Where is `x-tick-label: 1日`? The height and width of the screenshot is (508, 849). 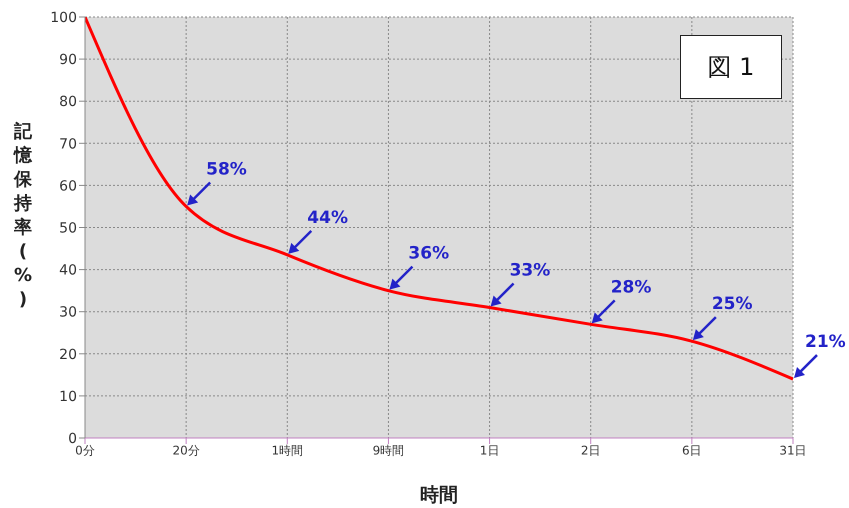 x-tick-label: 1日 is located at coordinates (490, 451).